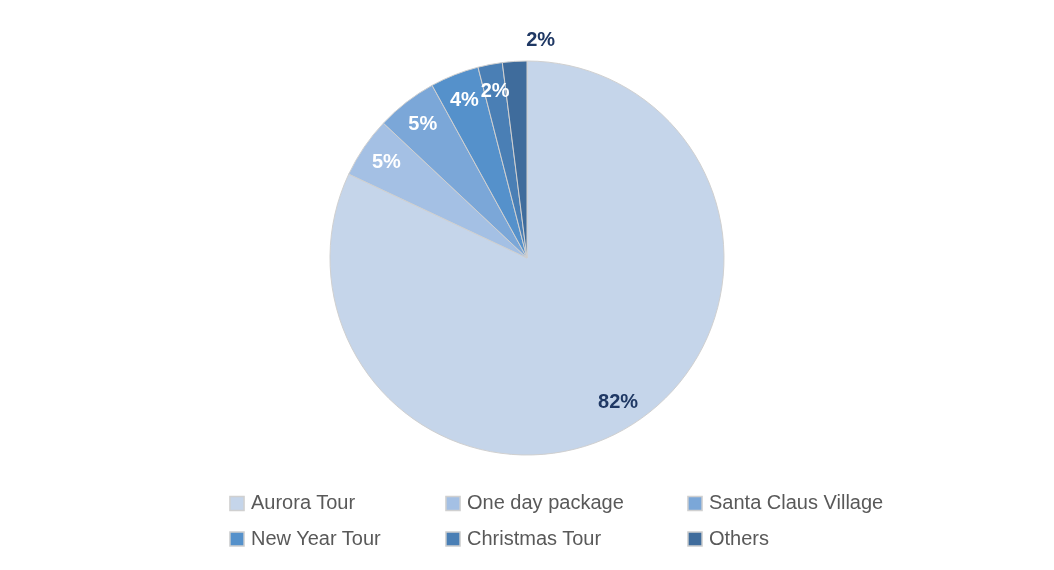  I want to click on data-label: 82%, so click(618, 400).